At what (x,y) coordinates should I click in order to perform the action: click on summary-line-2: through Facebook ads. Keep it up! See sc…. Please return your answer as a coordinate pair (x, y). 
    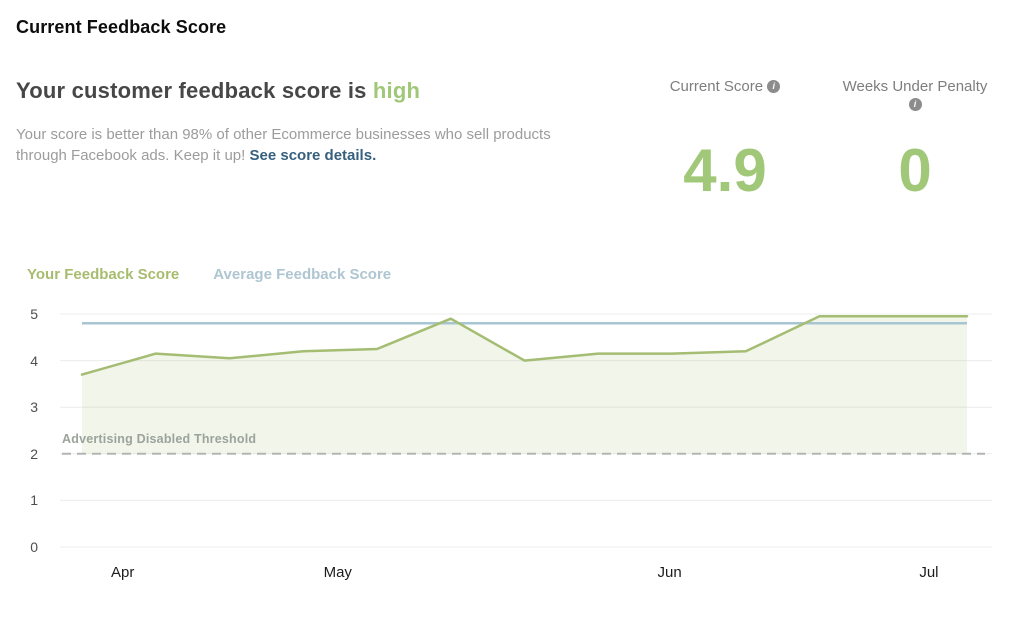
    Looking at the image, I should click on (306, 155).